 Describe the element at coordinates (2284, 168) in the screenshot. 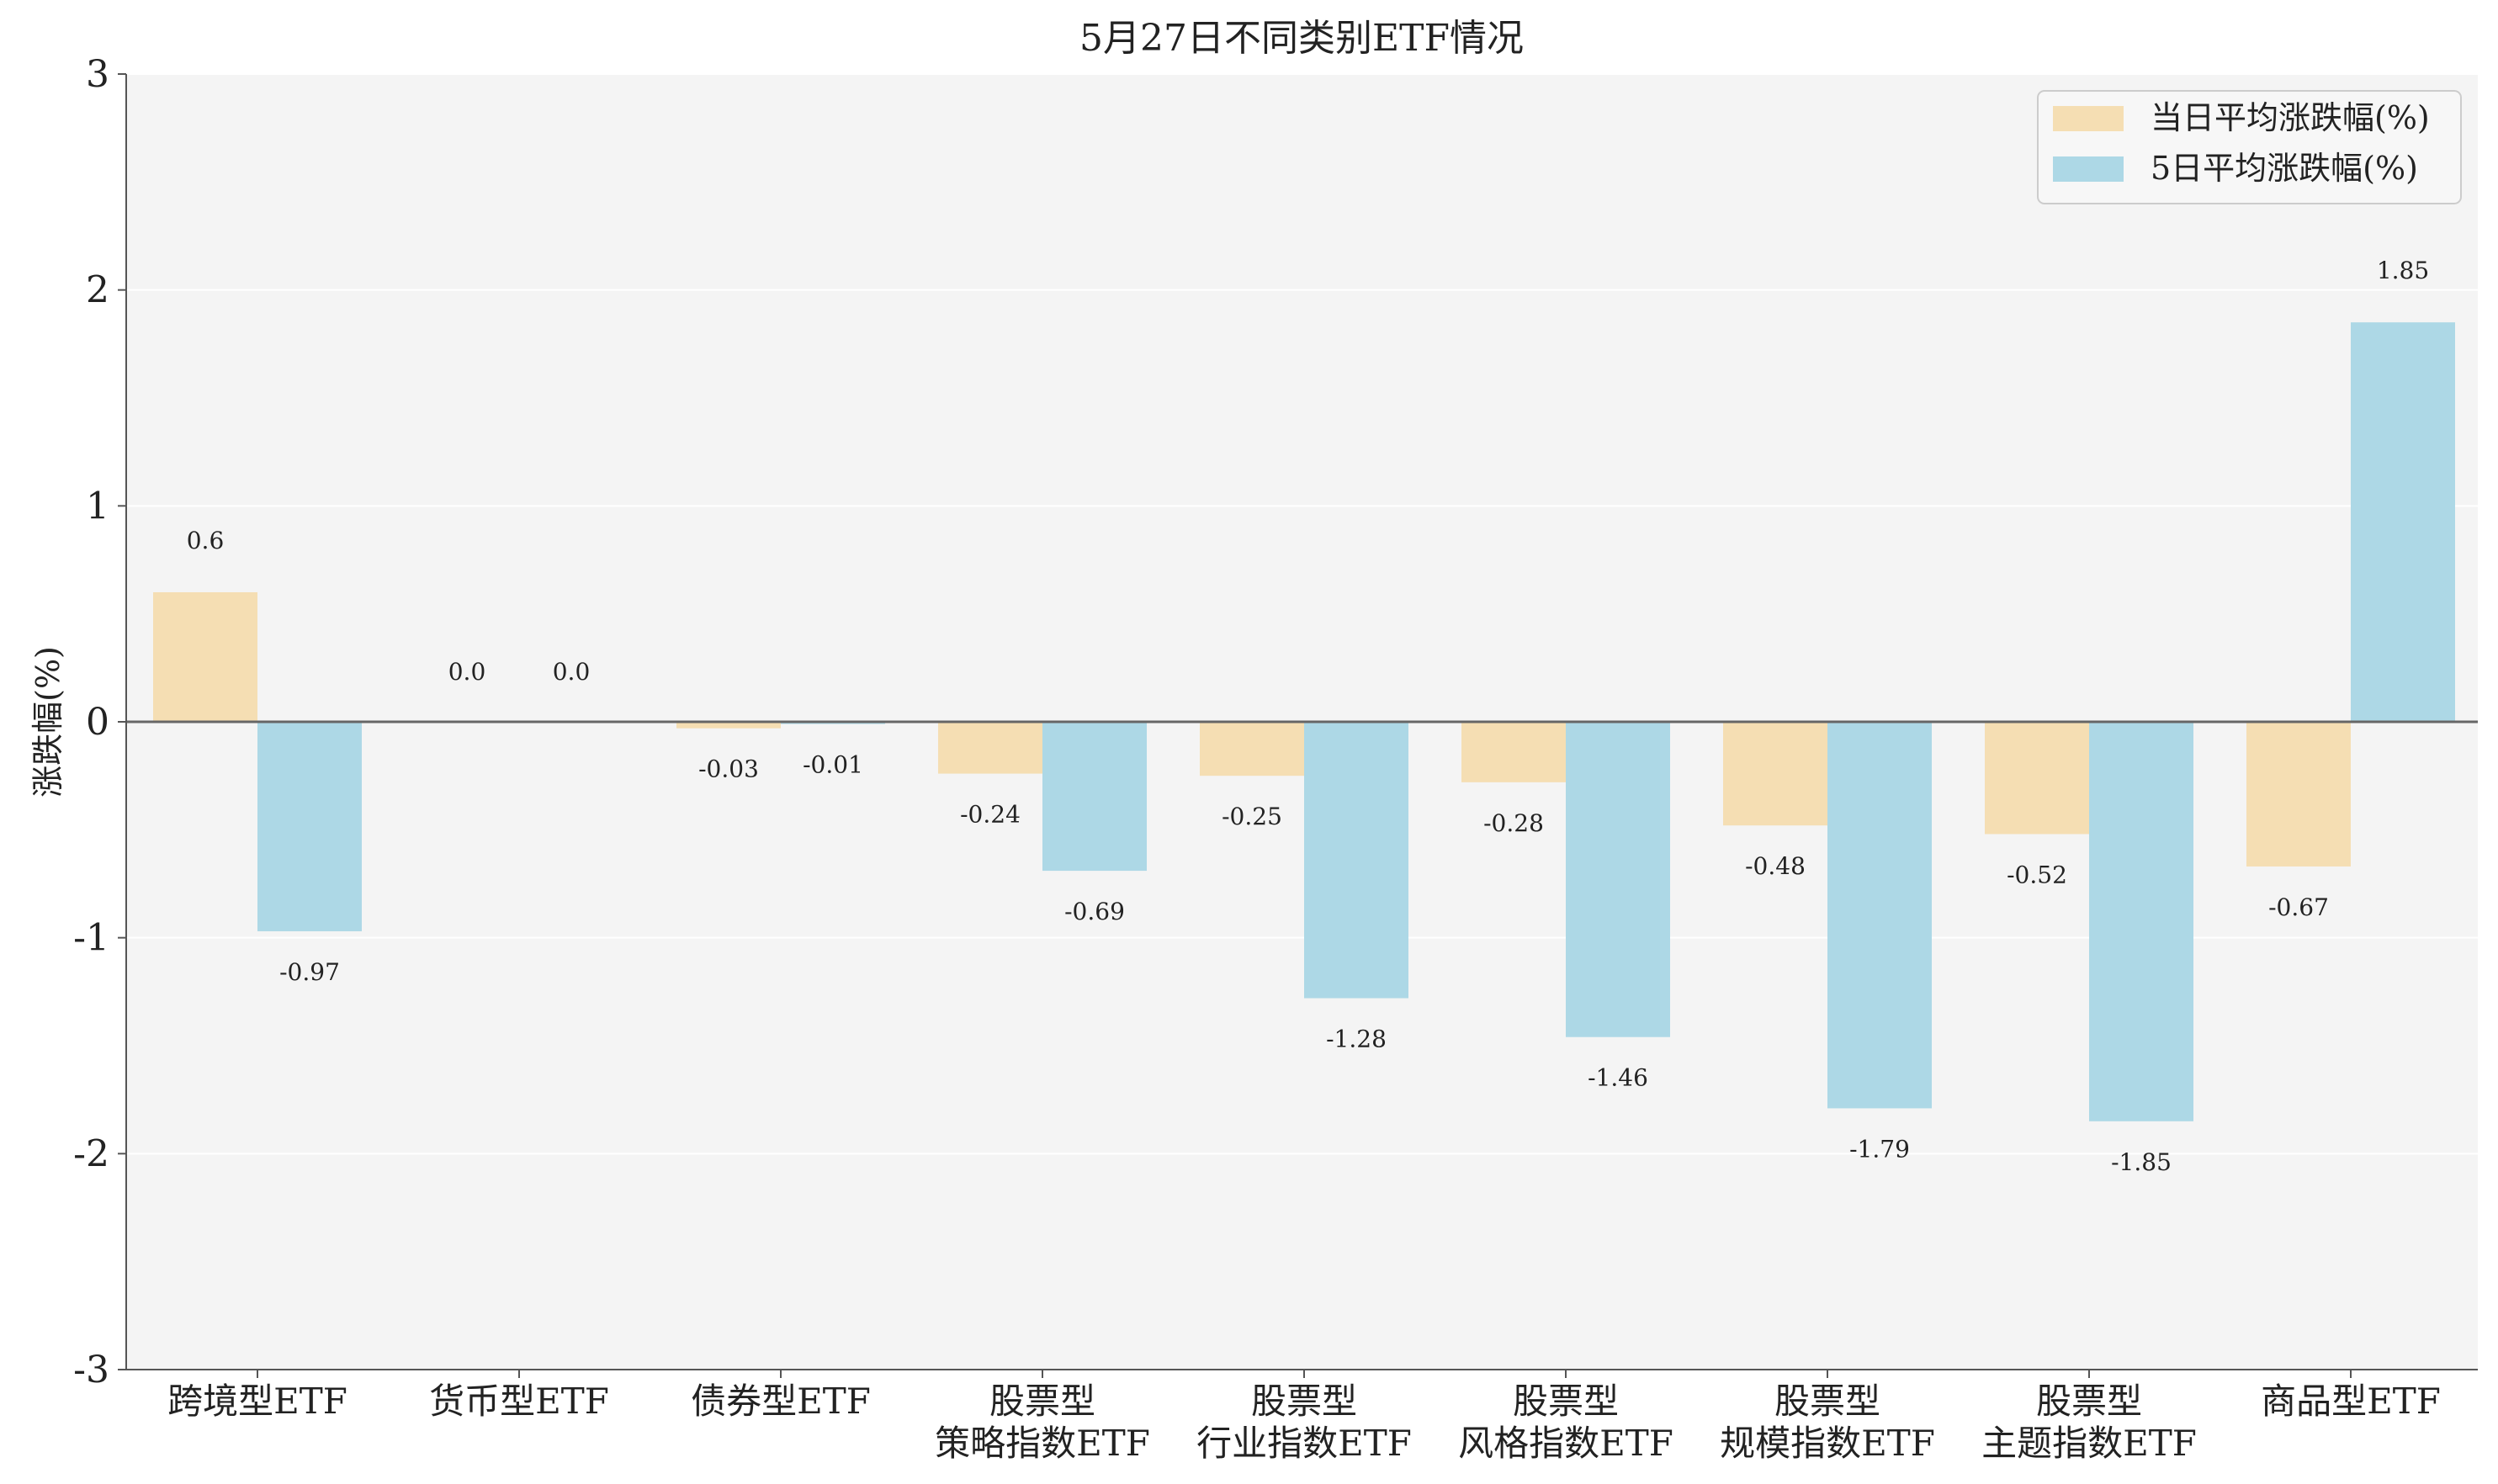

I see `legend-label-5day: 5日平均涨跌幅(%)` at that location.